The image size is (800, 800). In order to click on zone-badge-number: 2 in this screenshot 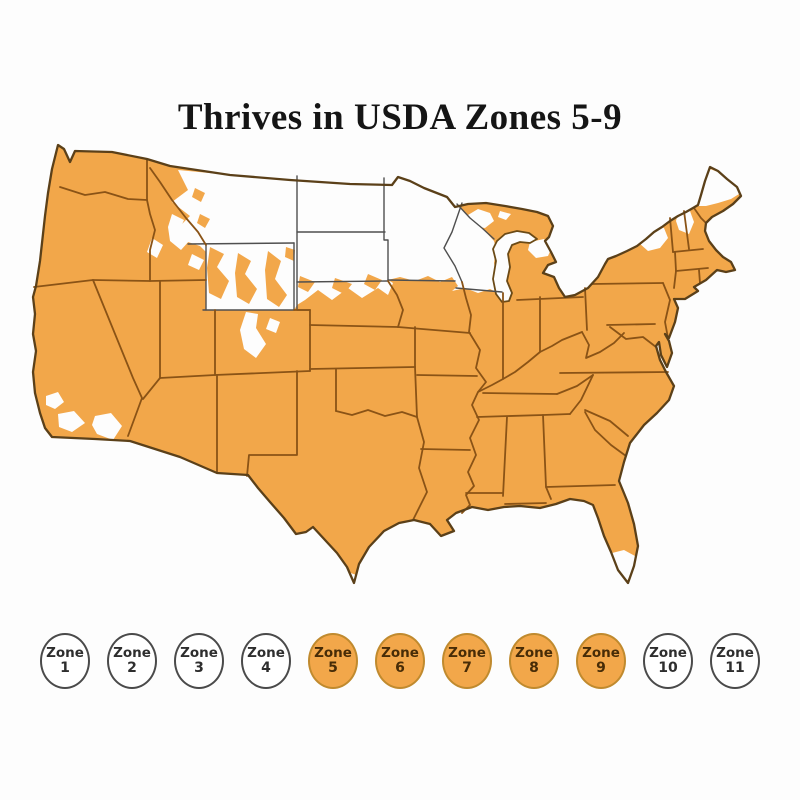, I will do `click(132, 668)`.